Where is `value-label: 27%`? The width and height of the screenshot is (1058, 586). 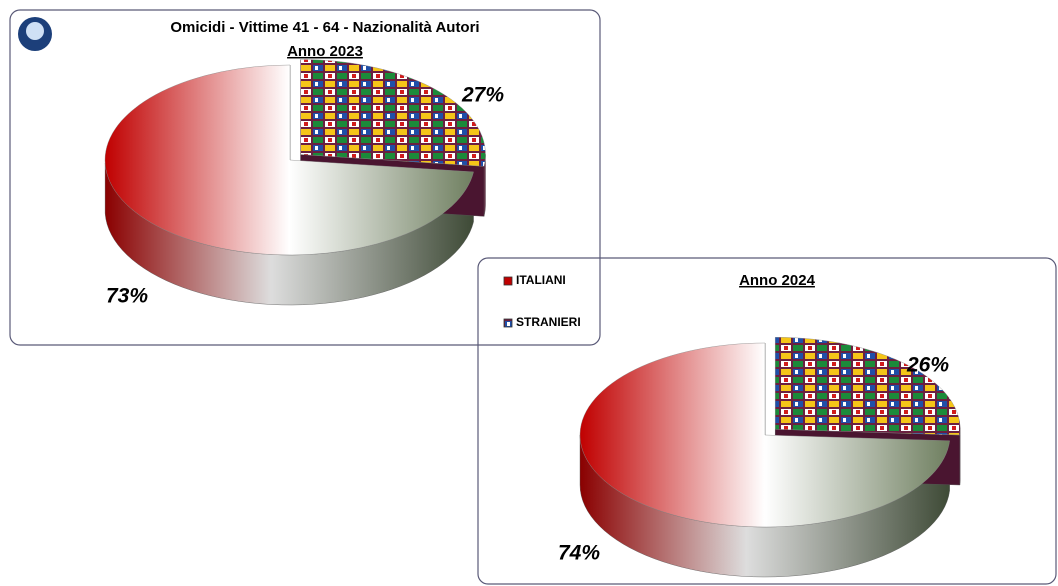
value-label: 27% is located at coordinates (482, 95).